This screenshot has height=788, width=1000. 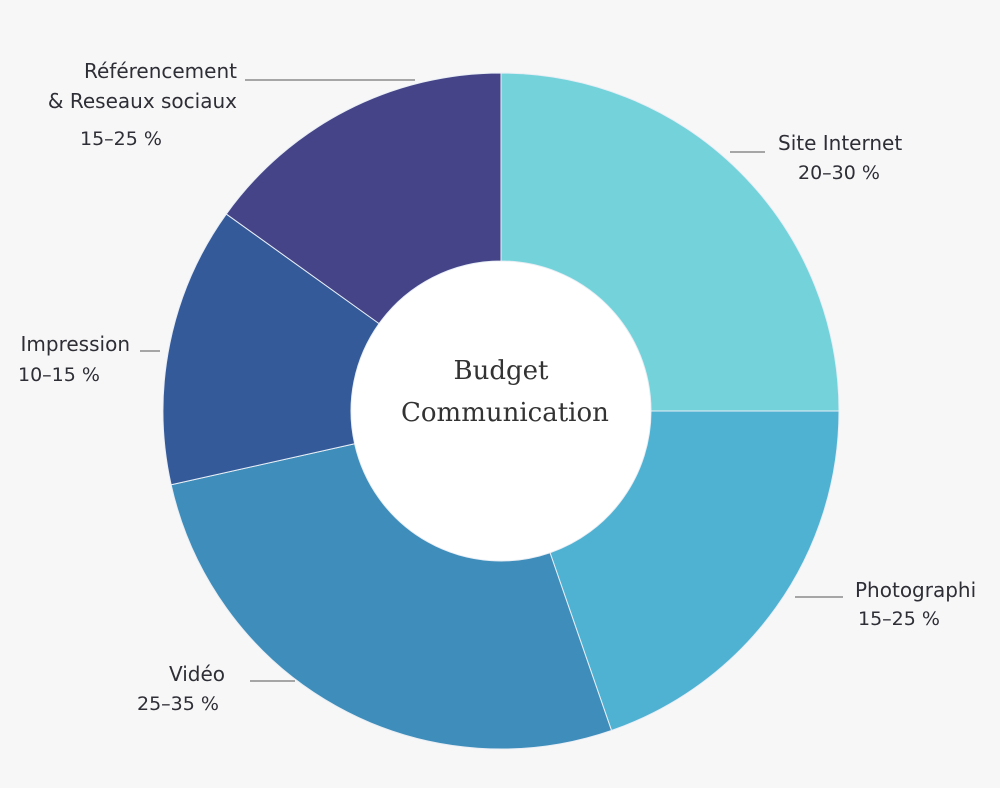 What do you see at coordinates (505, 392) in the screenshot?
I see `chart-title: Budget Communication` at bounding box center [505, 392].